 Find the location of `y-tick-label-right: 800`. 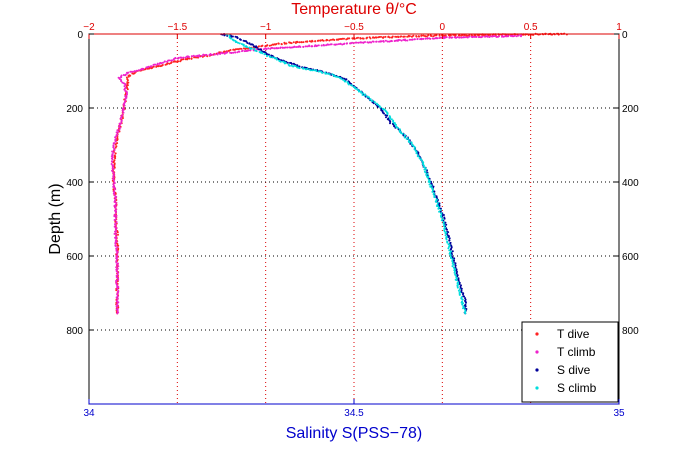

y-tick-label-right: 800 is located at coordinates (630, 331).